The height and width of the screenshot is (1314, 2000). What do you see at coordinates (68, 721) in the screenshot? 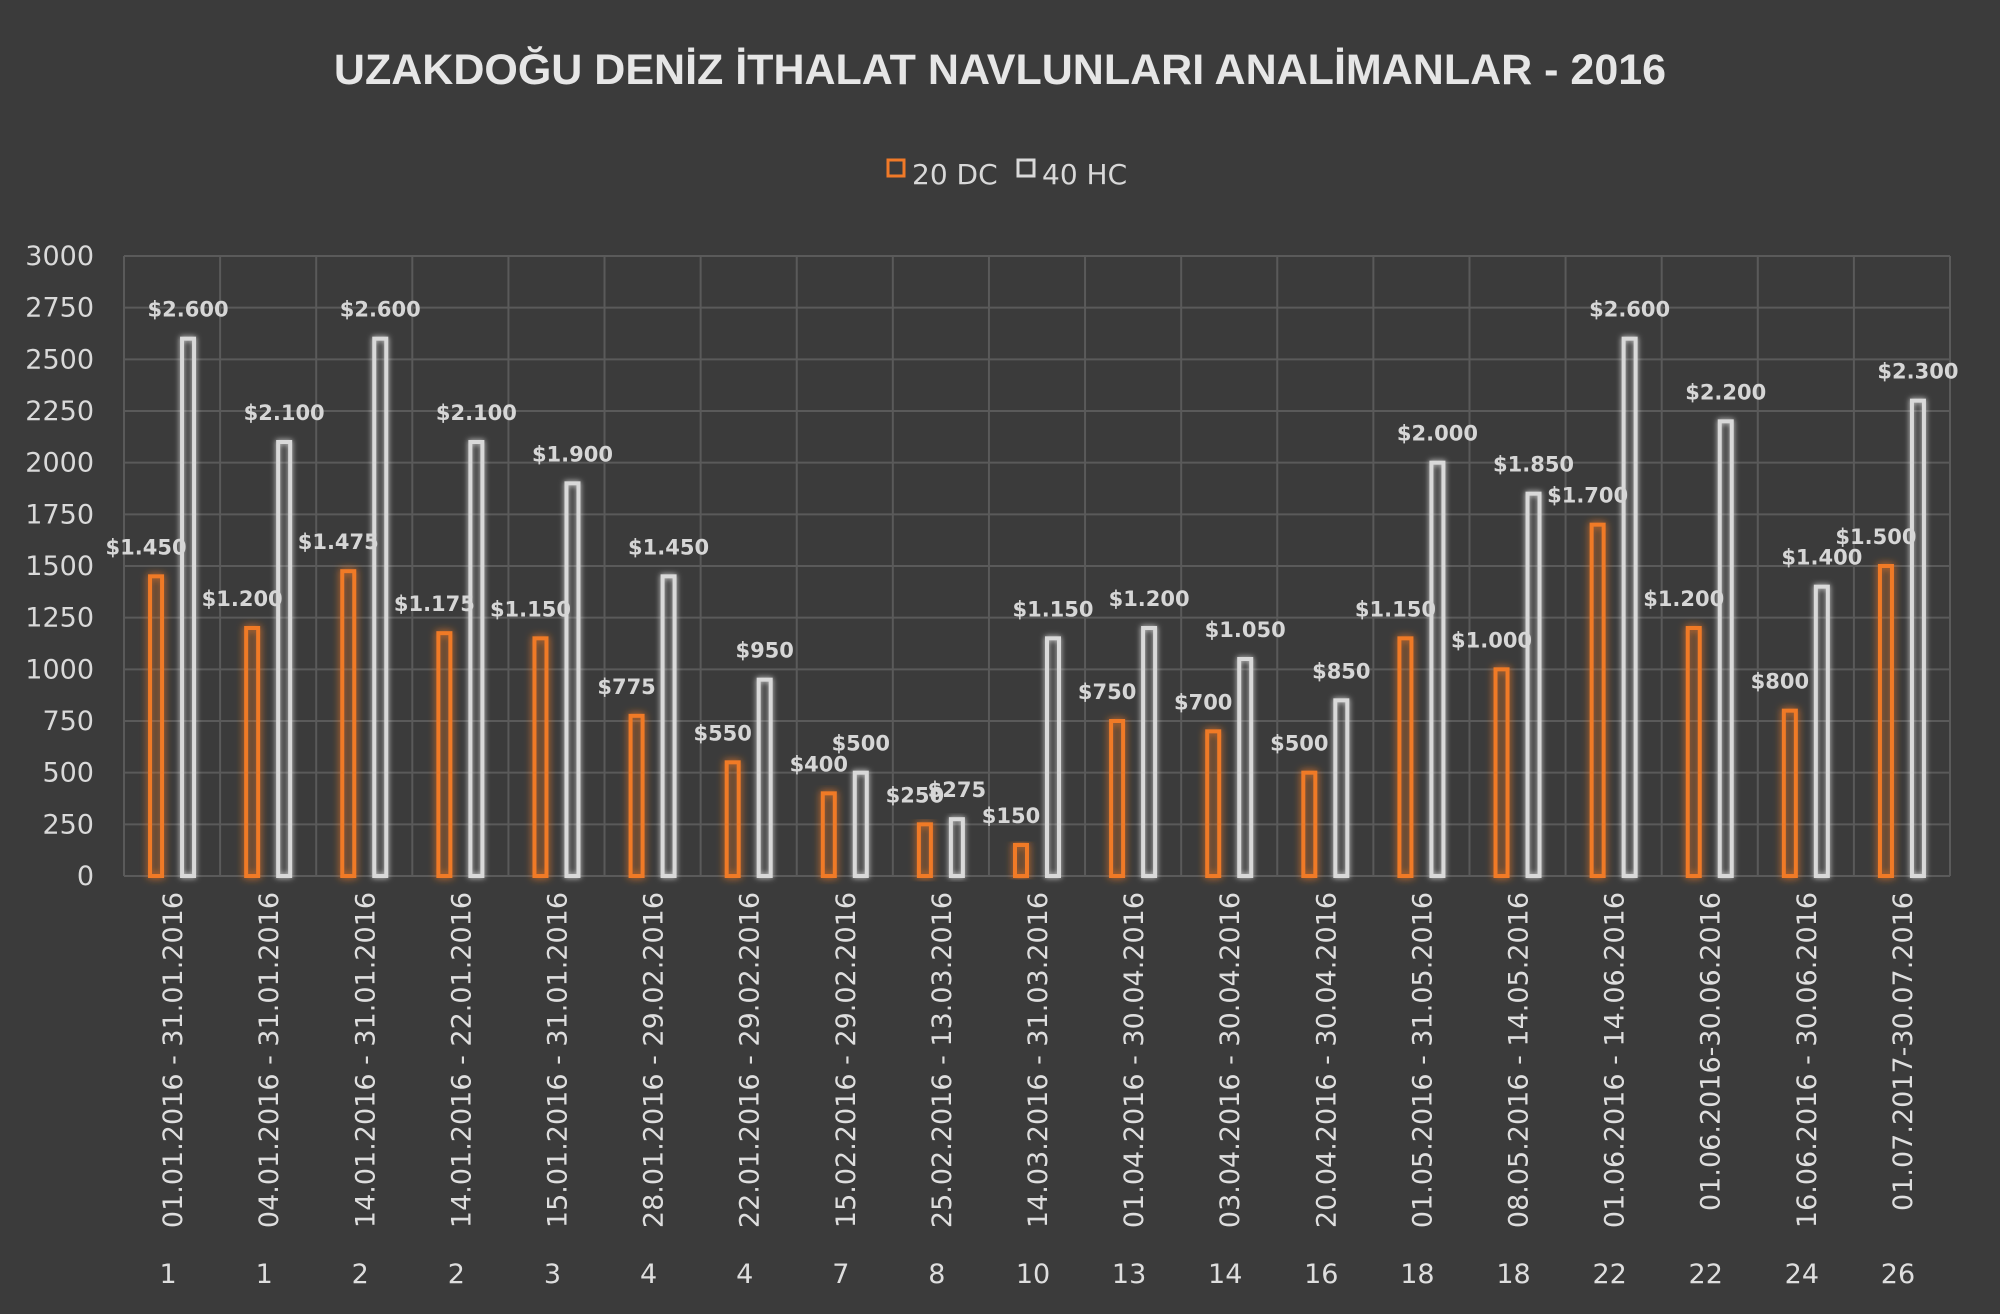
I see `y-tick-label: 750` at bounding box center [68, 721].